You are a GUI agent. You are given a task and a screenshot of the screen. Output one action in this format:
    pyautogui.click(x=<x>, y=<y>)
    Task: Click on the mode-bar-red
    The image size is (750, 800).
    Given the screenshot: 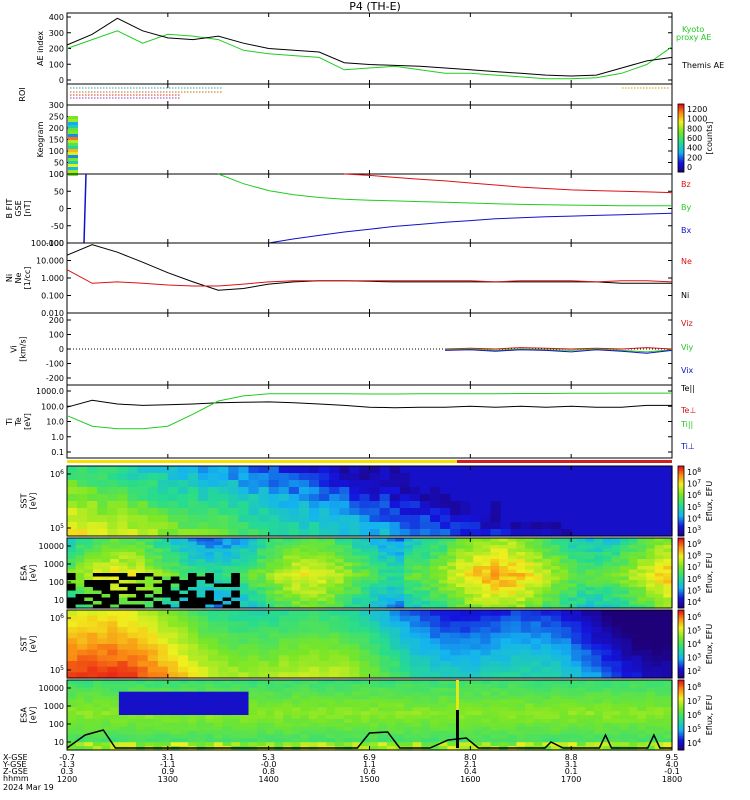 What is the action you would take?
    pyautogui.click(x=564, y=461)
    